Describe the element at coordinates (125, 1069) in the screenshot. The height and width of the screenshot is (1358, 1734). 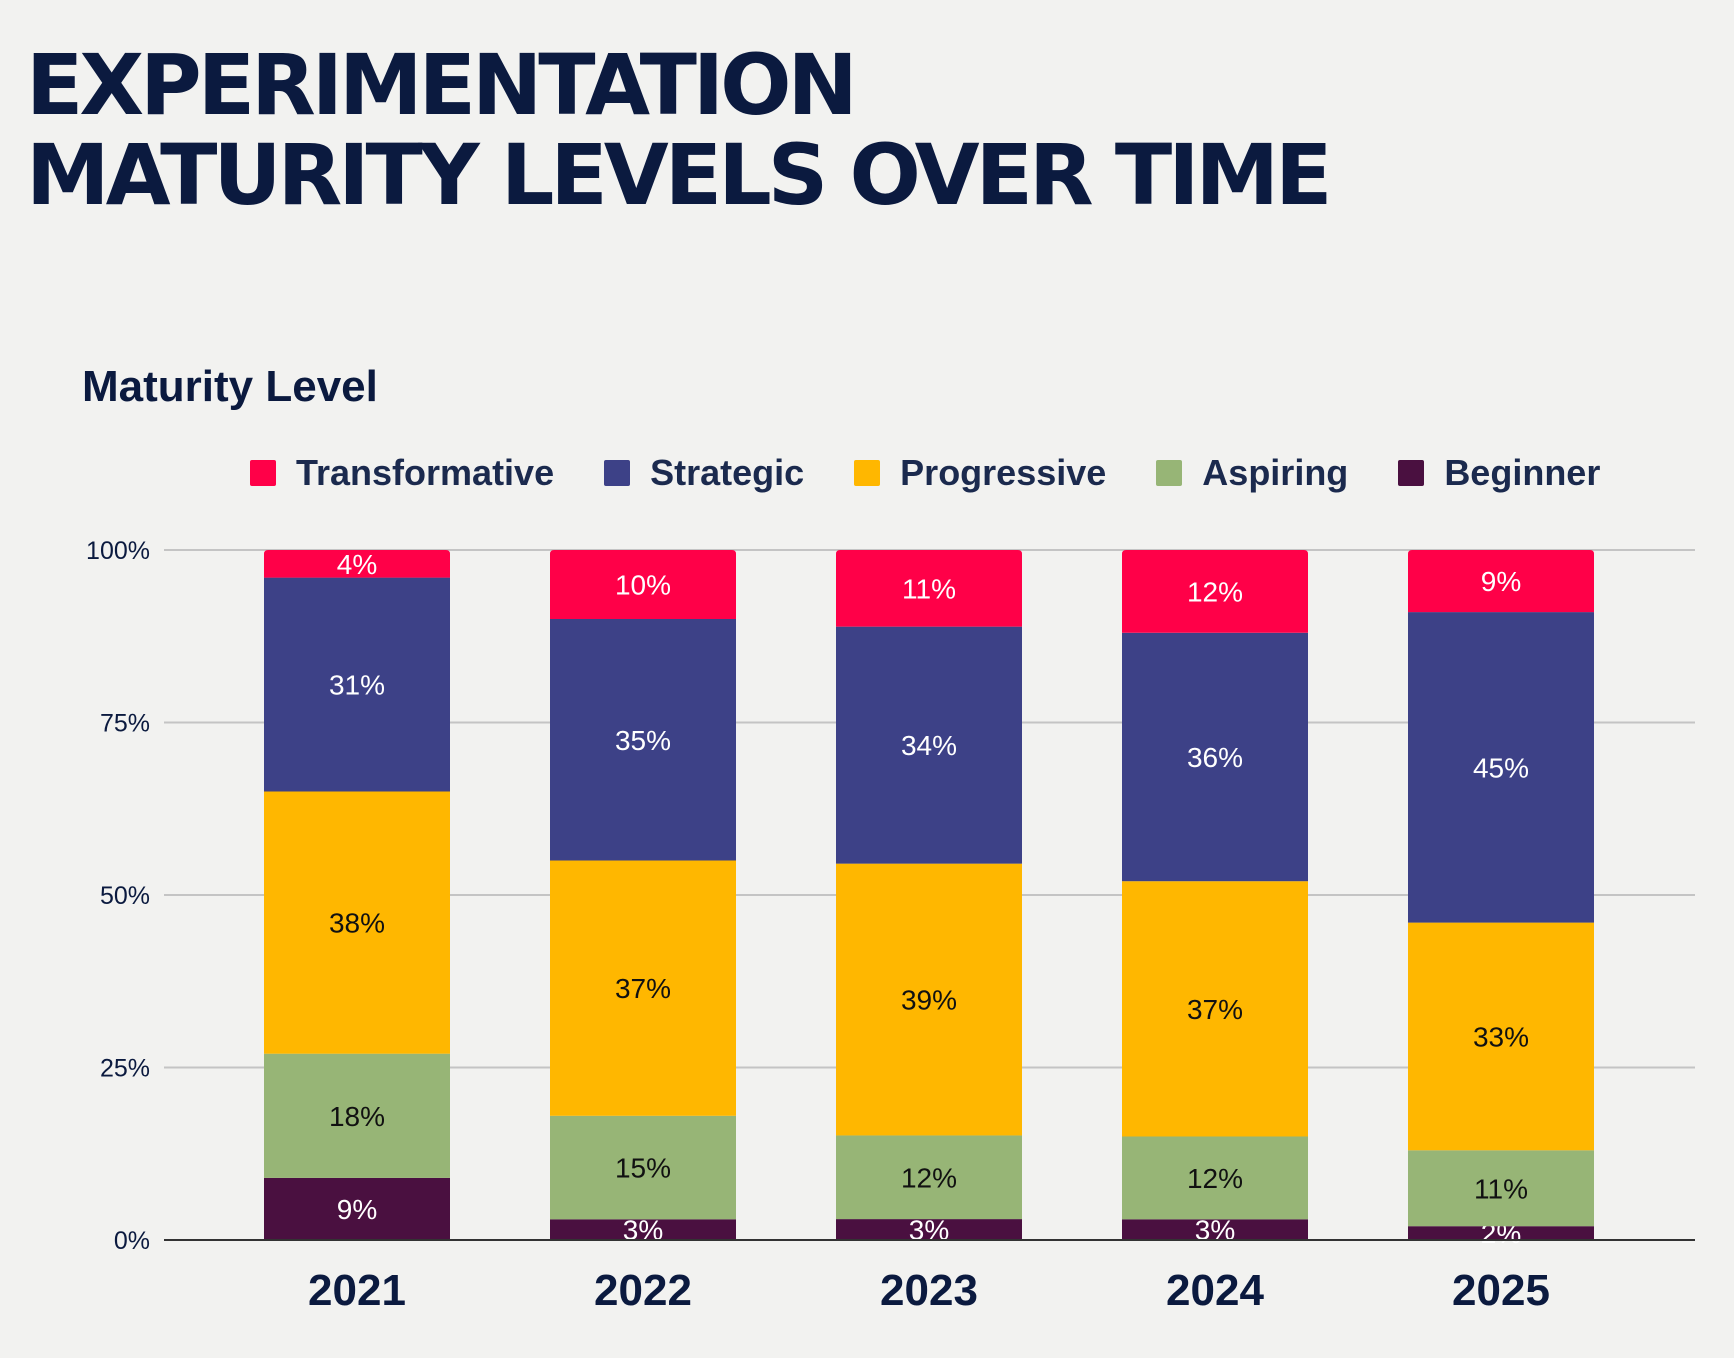
I see `y-tick-label: 25%` at that location.